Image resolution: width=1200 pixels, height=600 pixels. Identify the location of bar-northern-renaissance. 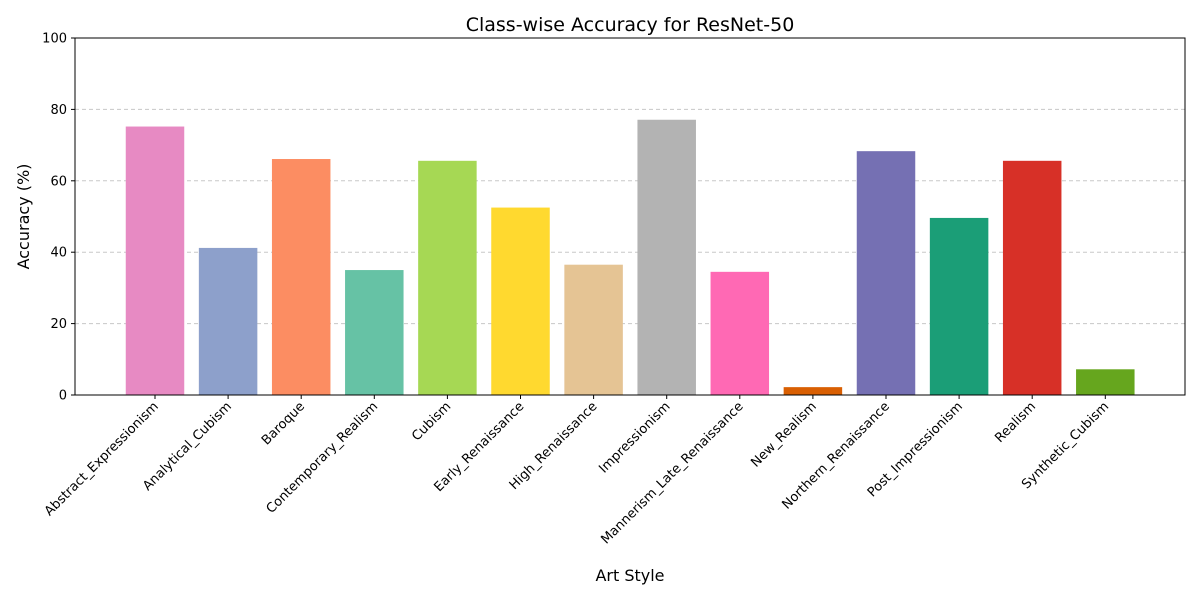
(886, 273).